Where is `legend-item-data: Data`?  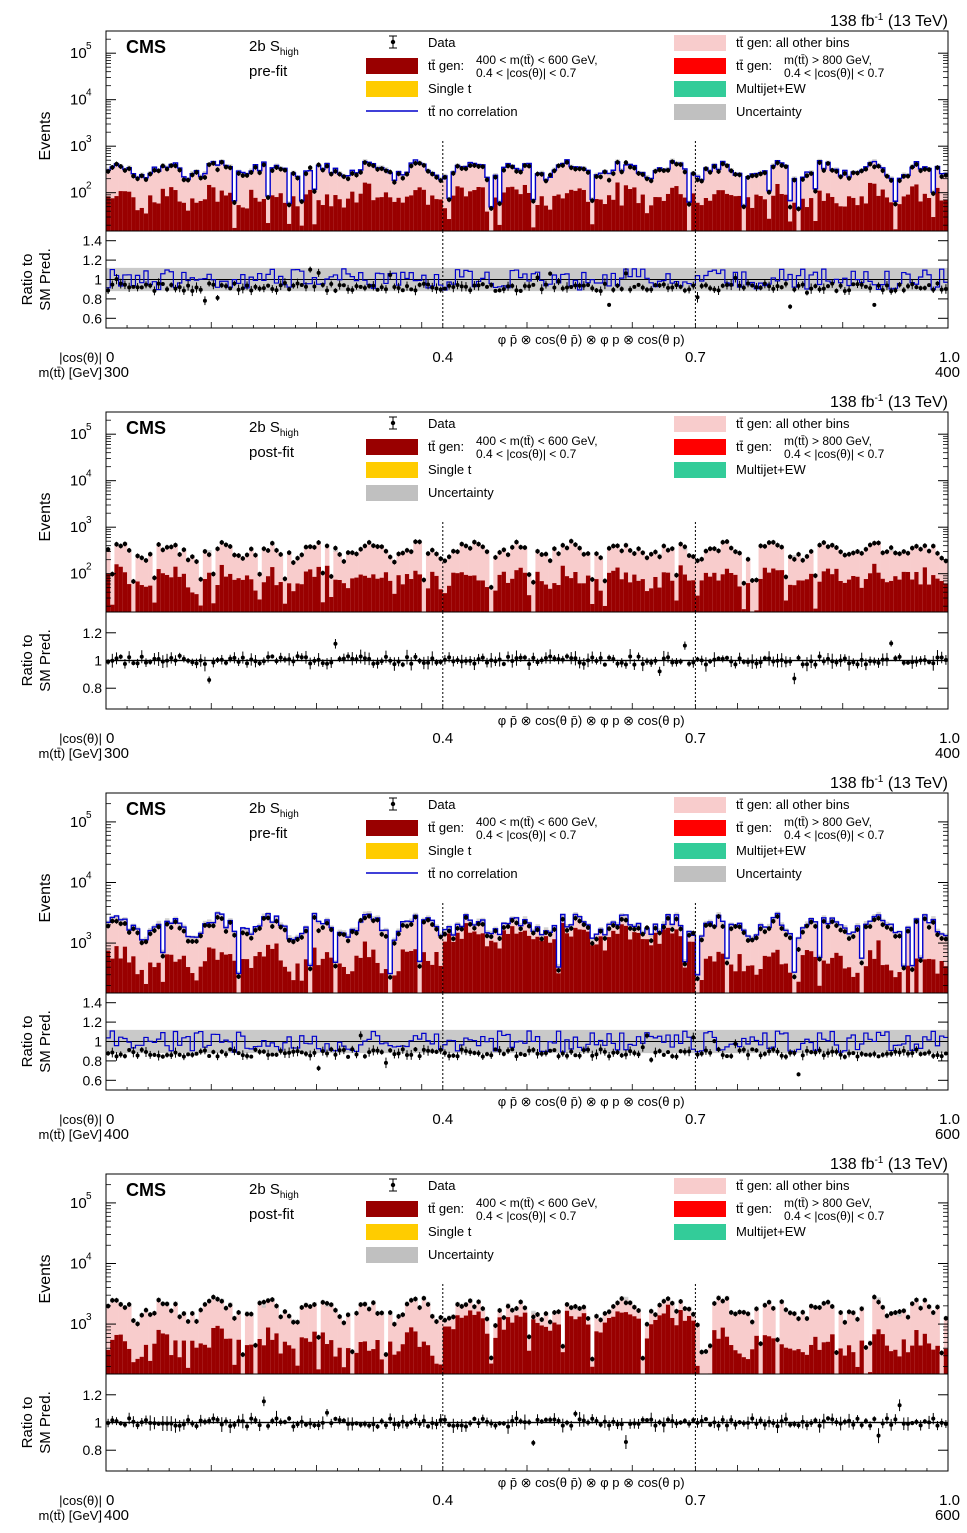
legend-item-data: Data is located at coordinates (422, 804).